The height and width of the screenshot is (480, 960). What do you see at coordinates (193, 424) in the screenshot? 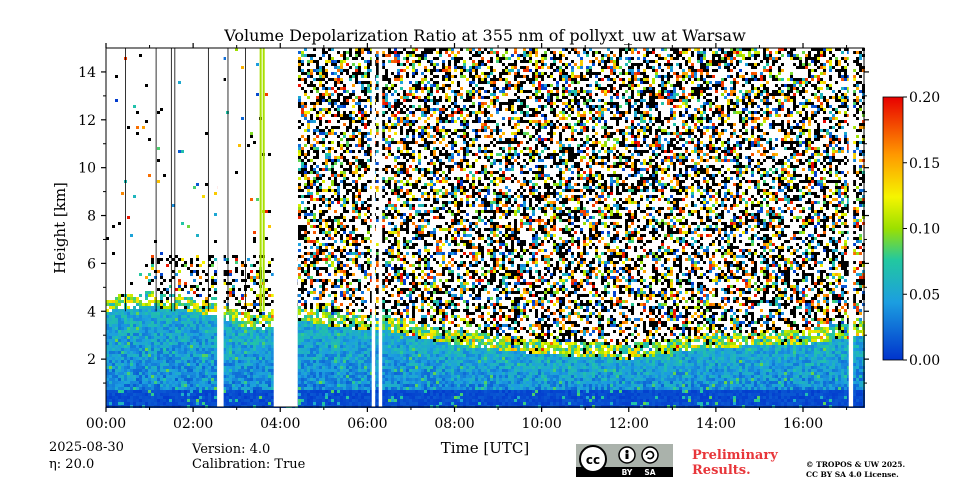
I see `x-tick-label: 02:00` at bounding box center [193, 424].